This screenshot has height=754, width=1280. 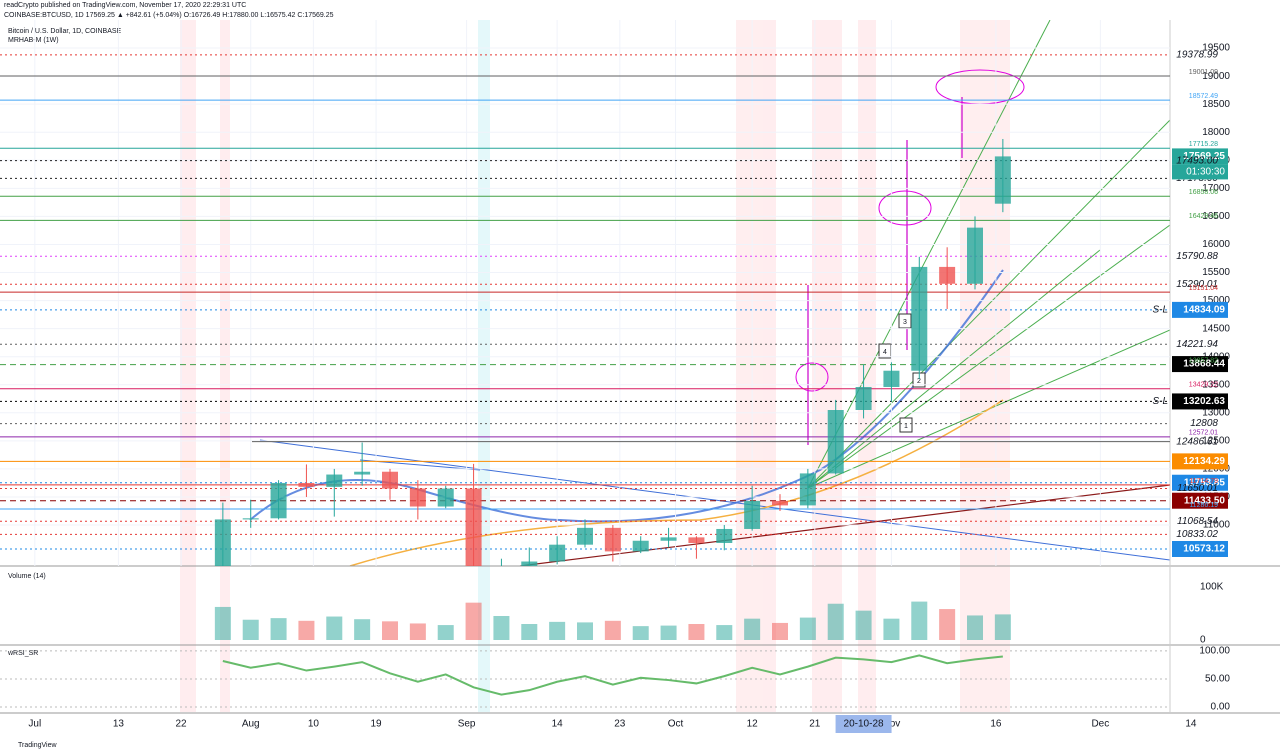 I want to click on level-label: 14221.94, so click(x=1197, y=344).